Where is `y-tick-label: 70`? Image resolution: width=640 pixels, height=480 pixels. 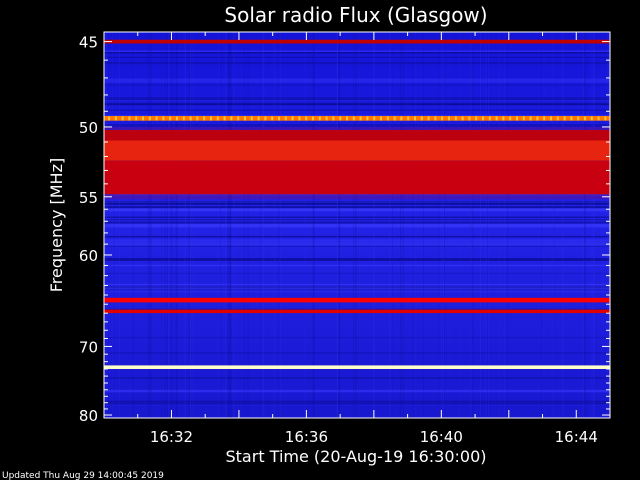
y-tick-label: 70 is located at coordinates (88, 347).